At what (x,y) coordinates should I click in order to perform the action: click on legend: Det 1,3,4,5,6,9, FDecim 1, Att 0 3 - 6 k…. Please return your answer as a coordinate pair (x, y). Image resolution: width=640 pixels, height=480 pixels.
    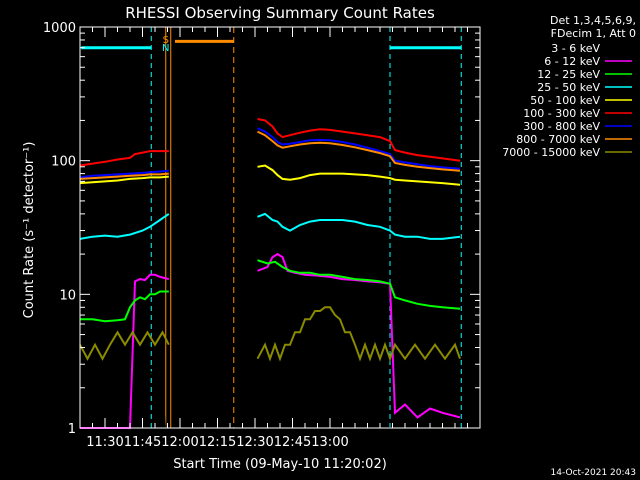
    Looking at the image, I should click on (569, 86).